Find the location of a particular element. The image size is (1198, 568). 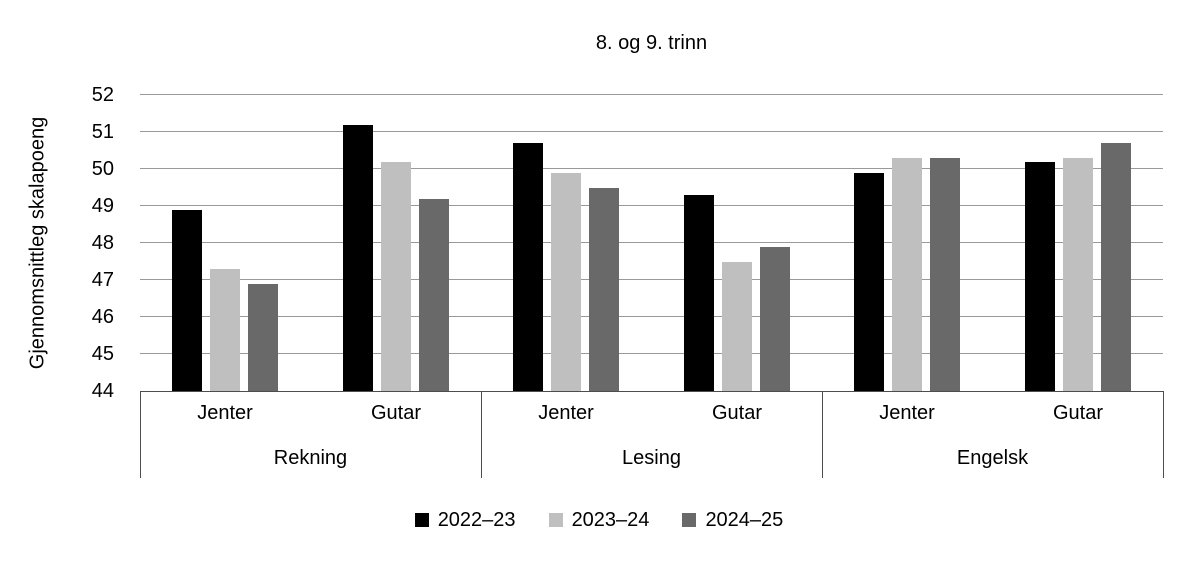

chart-title: 8. og 9. trinn is located at coordinates (651, 43).